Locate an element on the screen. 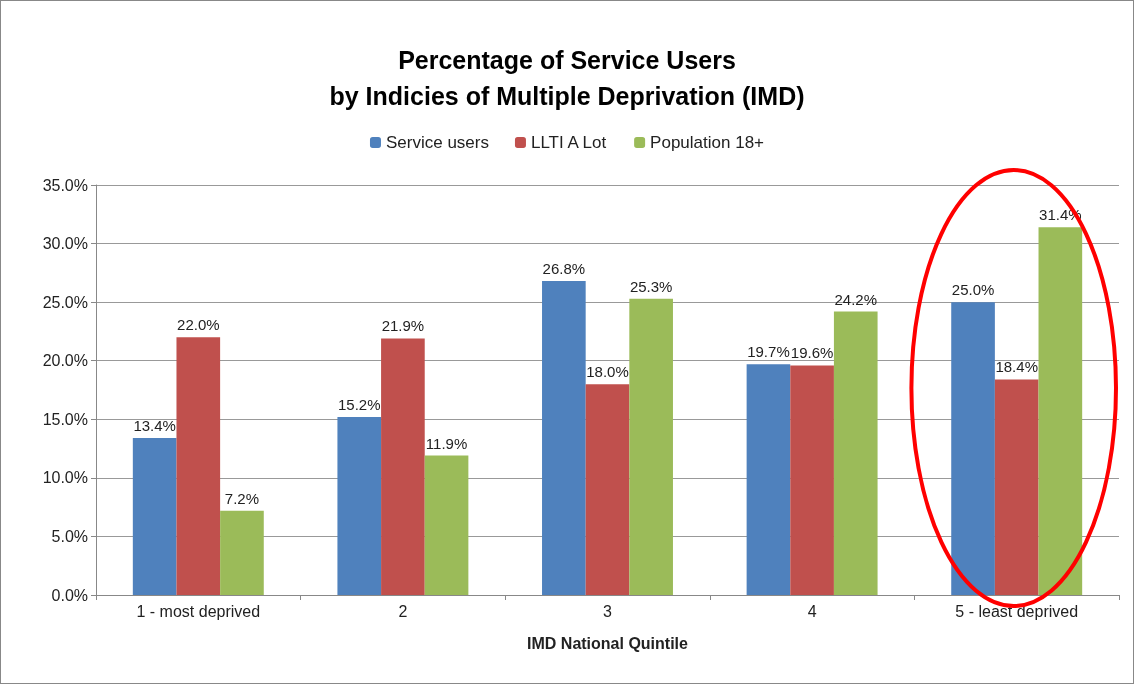  data-label: 11.9% is located at coordinates (446, 443).